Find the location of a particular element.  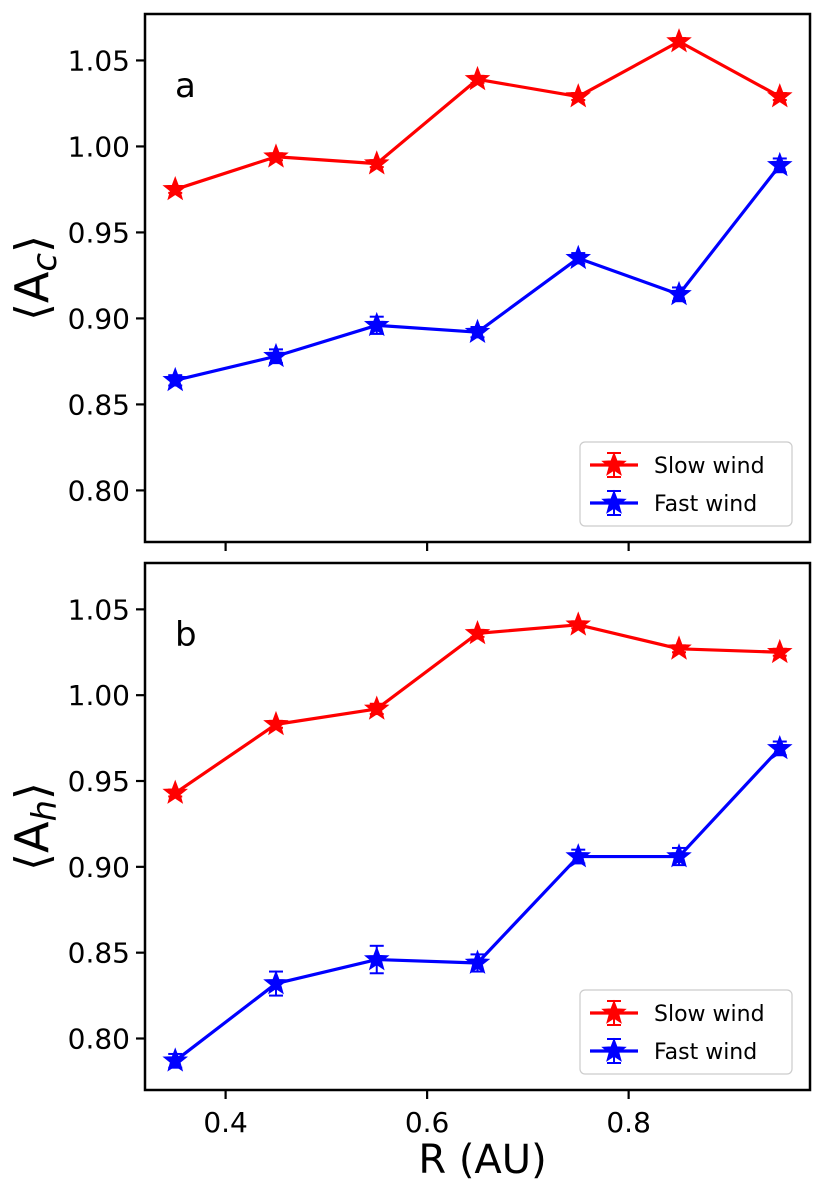

panel-label: a is located at coordinates (185, 86).